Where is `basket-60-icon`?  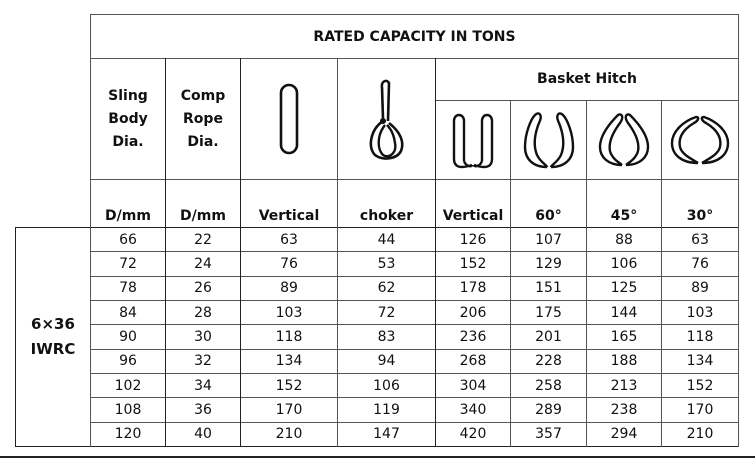 basket-60-icon is located at coordinates (548, 140).